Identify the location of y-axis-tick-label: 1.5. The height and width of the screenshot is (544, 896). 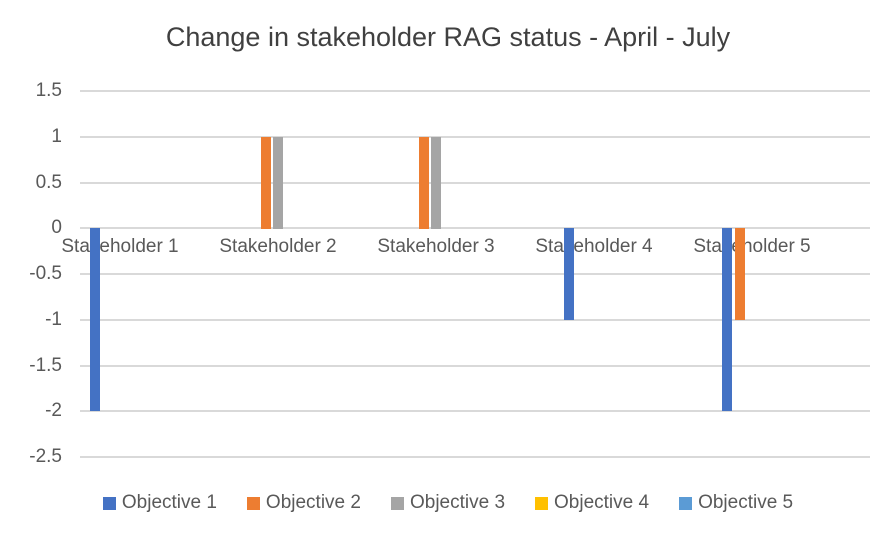
(48, 90).